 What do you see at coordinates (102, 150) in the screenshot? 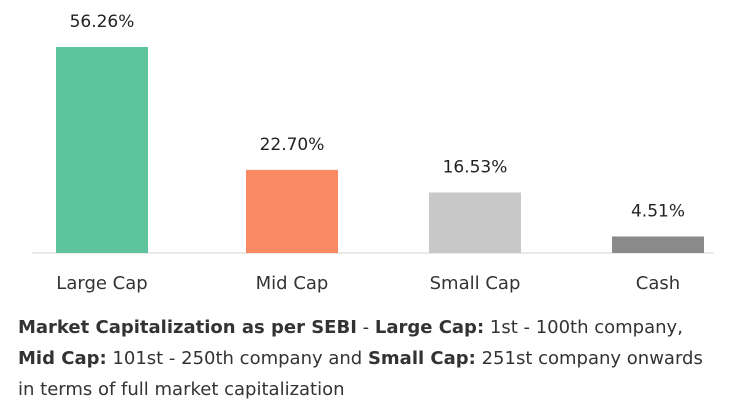
I see `bar-large-cap` at bounding box center [102, 150].